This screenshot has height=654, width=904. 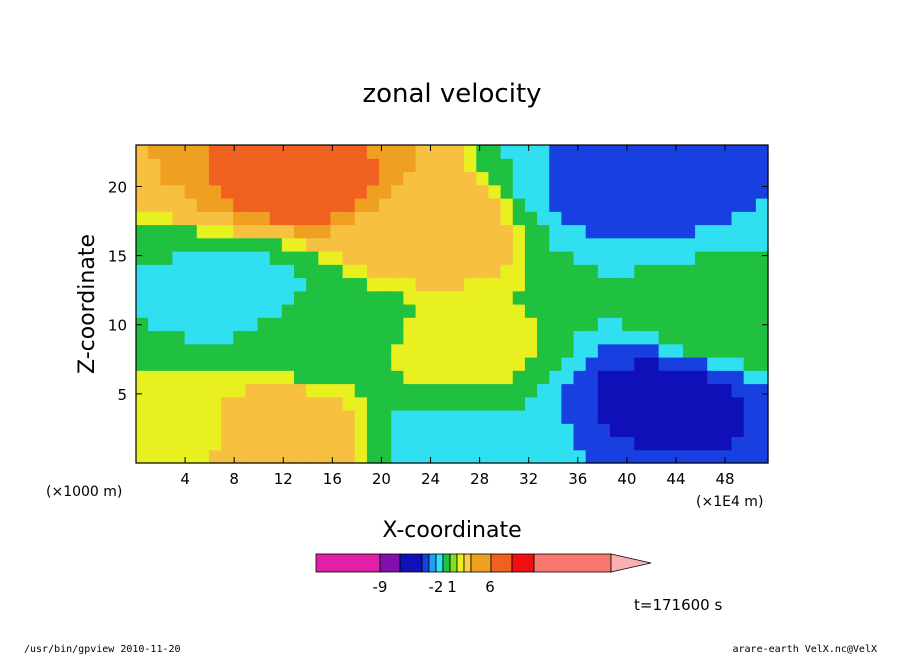 I want to click on x-tick-label: 16, so click(x=332, y=479).